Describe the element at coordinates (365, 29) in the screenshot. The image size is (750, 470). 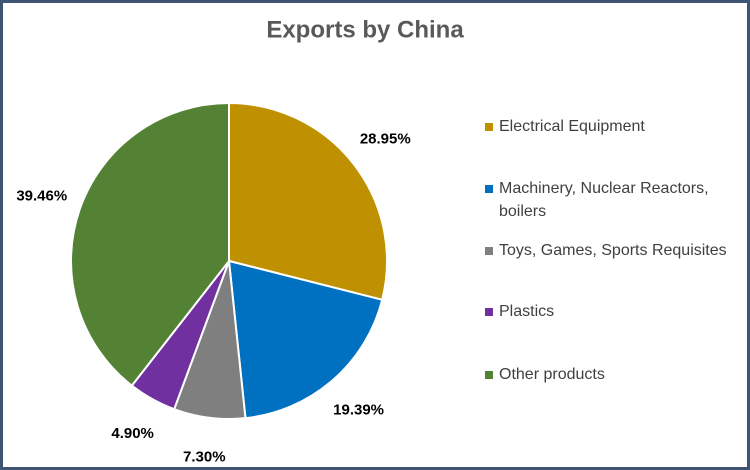
I see `chart-title: Exports by China` at that location.